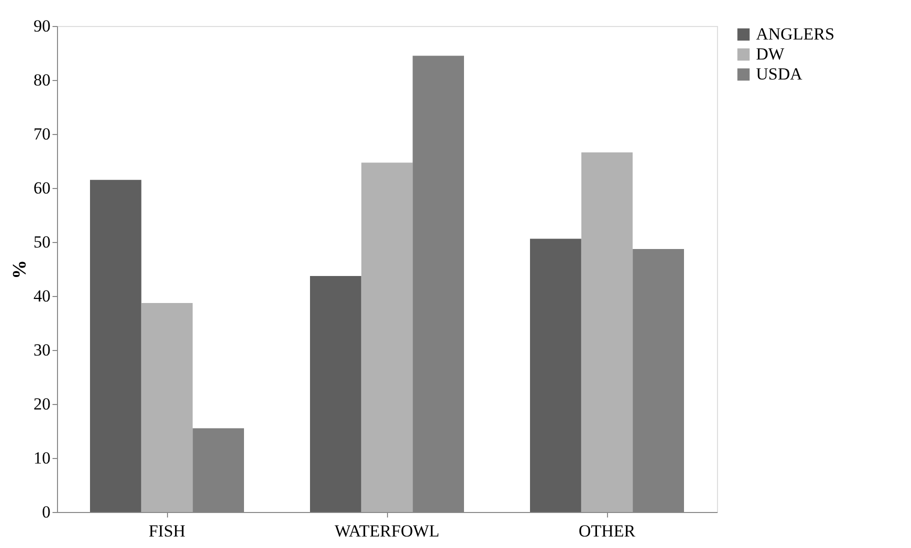  Describe the element at coordinates (20, 269) in the screenshot. I see `y-axis-title: %` at that location.